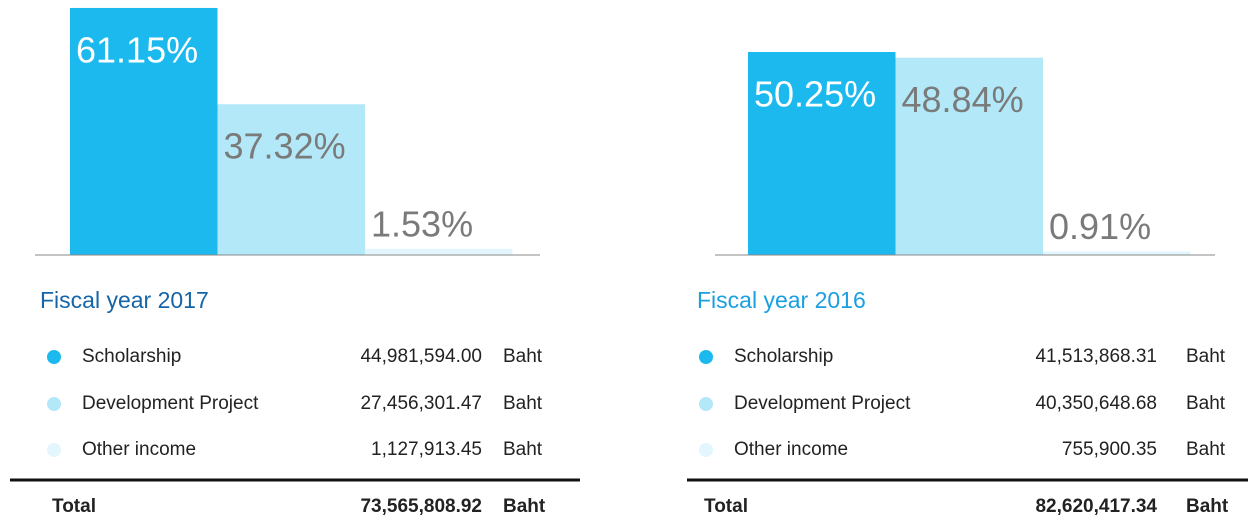 This screenshot has width=1248, height=528. What do you see at coordinates (421, 356) in the screenshot?
I see `row-amount: 44,981,594.00` at bounding box center [421, 356].